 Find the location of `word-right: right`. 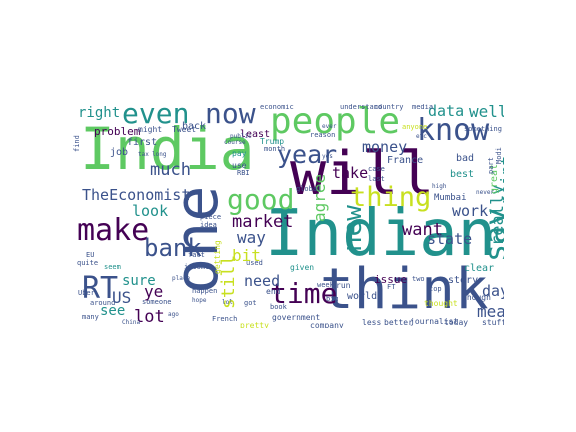

word-right: right is located at coordinates (99, 113).